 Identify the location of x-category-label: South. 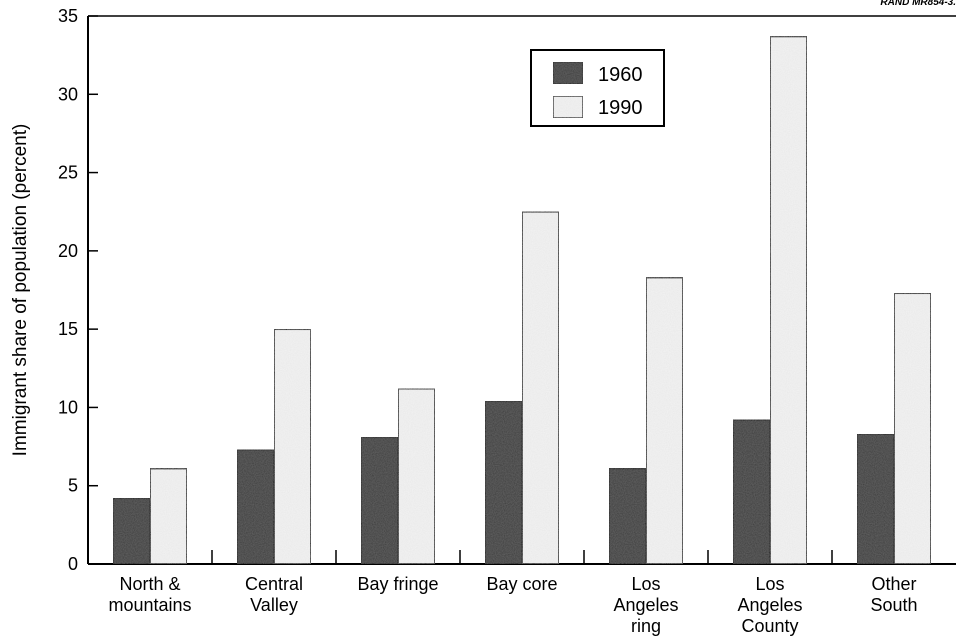
(893, 605).